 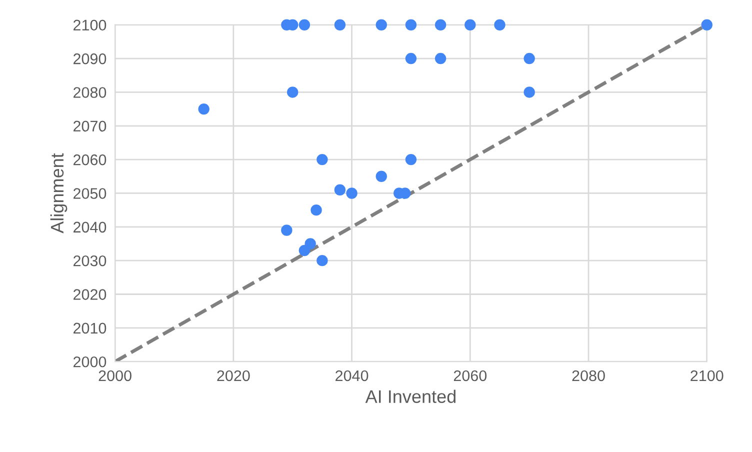 What do you see at coordinates (470, 376) in the screenshot?
I see `x-tick-label: 2060` at bounding box center [470, 376].